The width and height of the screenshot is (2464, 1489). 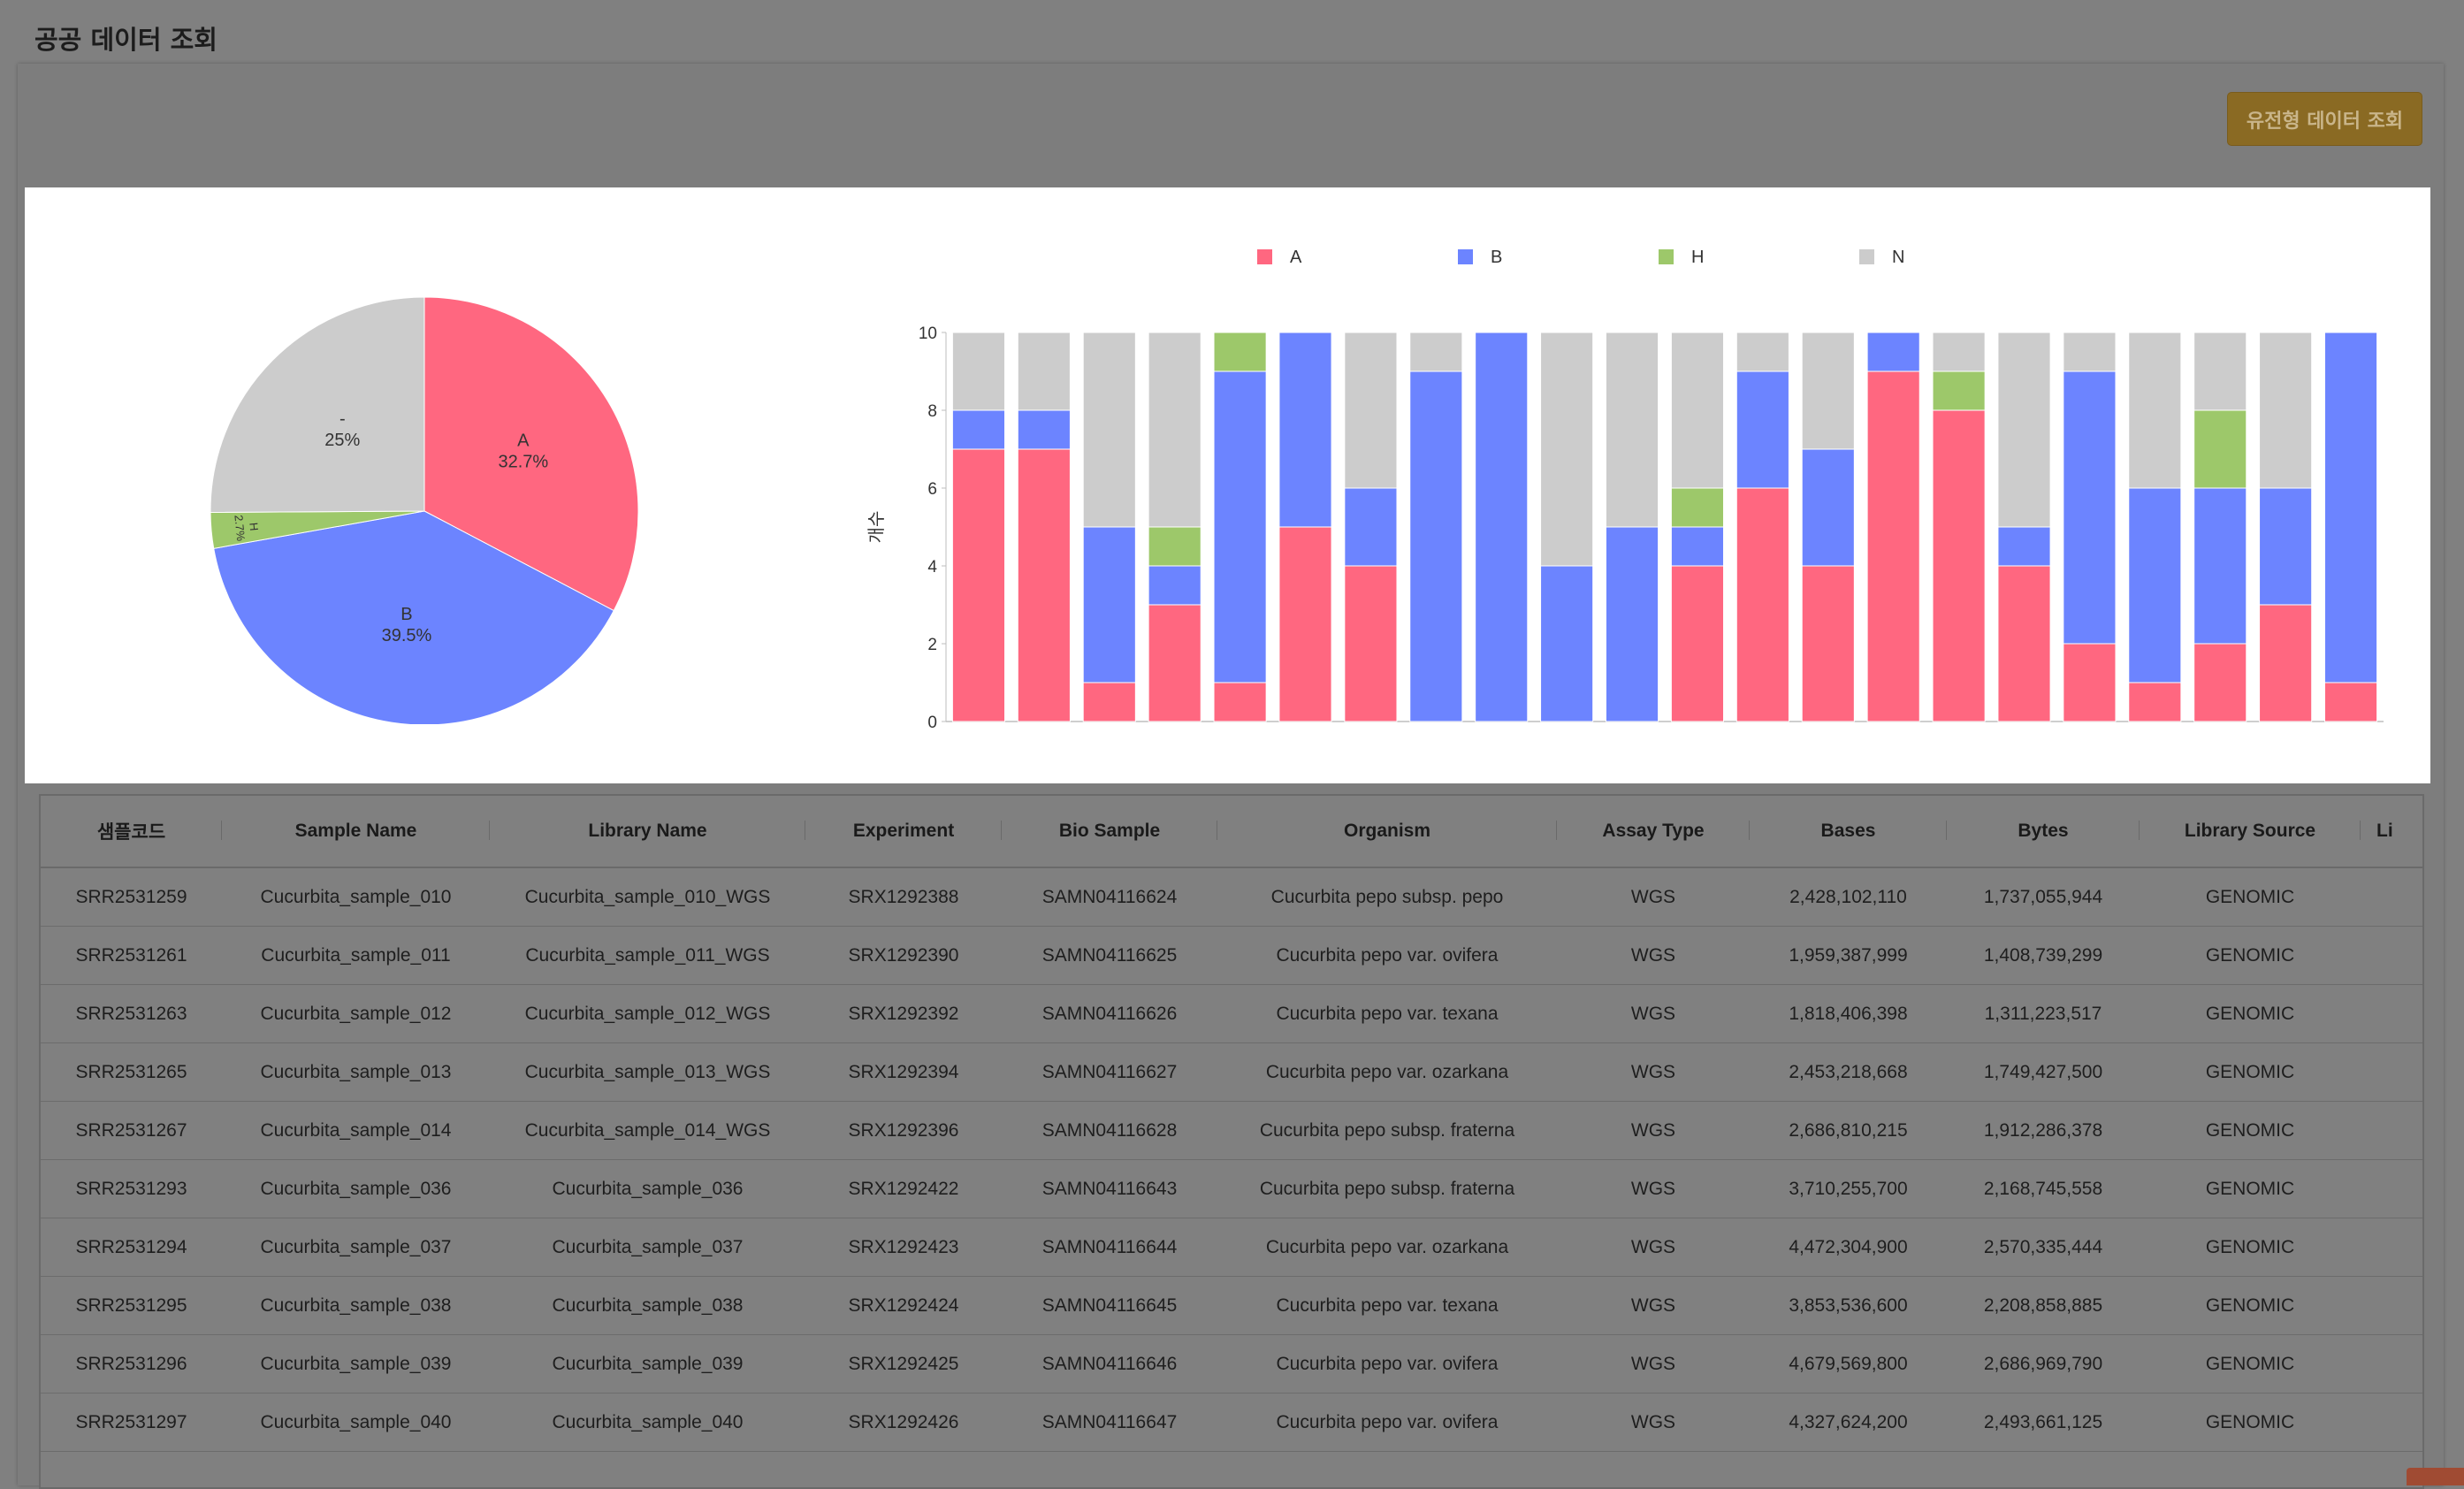 I want to click on table-cell: SRX1292392, so click(x=904, y=1014).